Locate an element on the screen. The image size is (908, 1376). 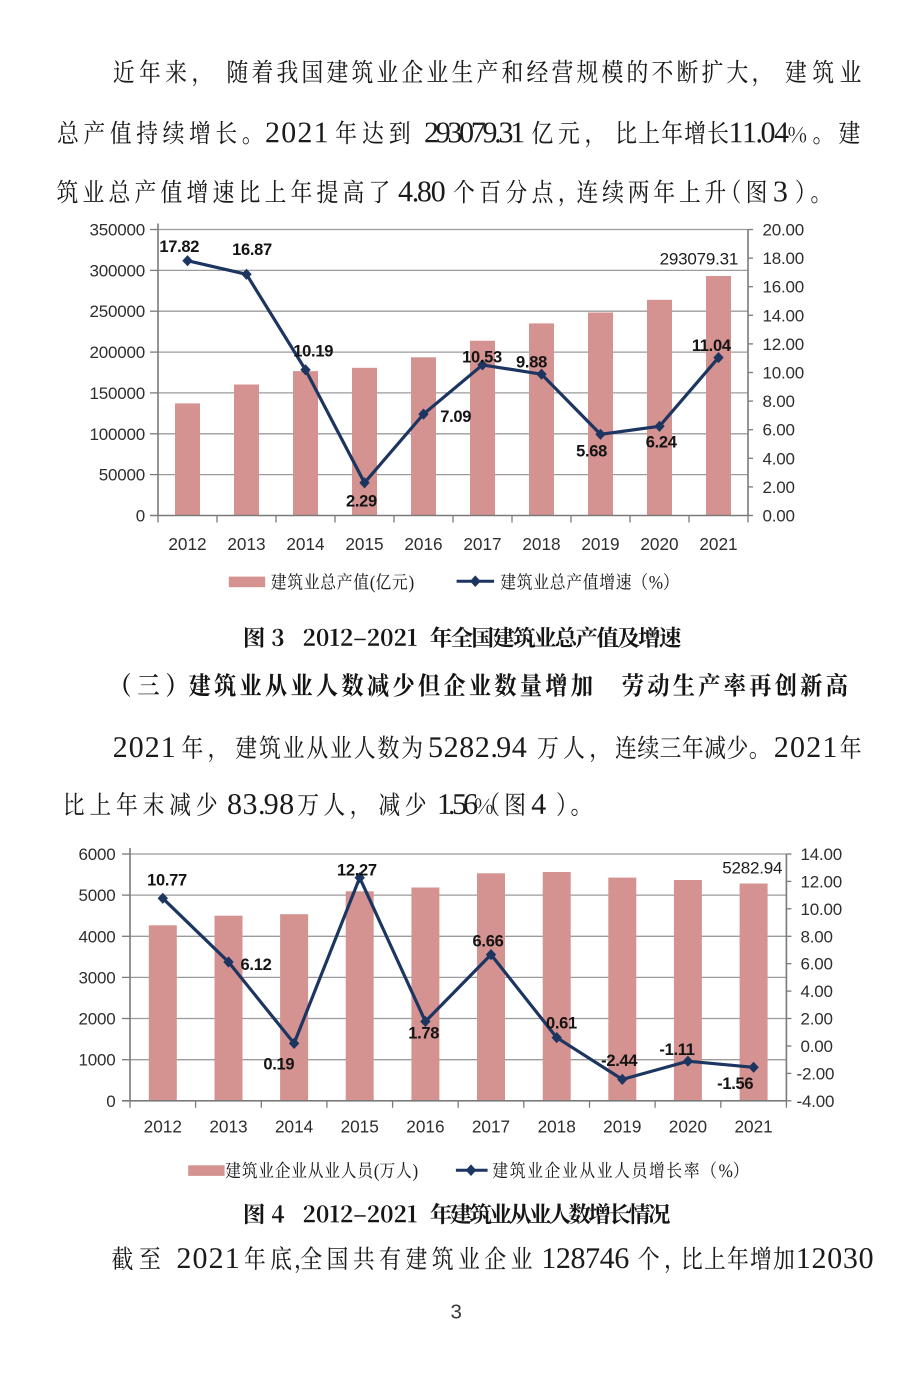
svg-text: 150000 is located at coordinates (117, 393).